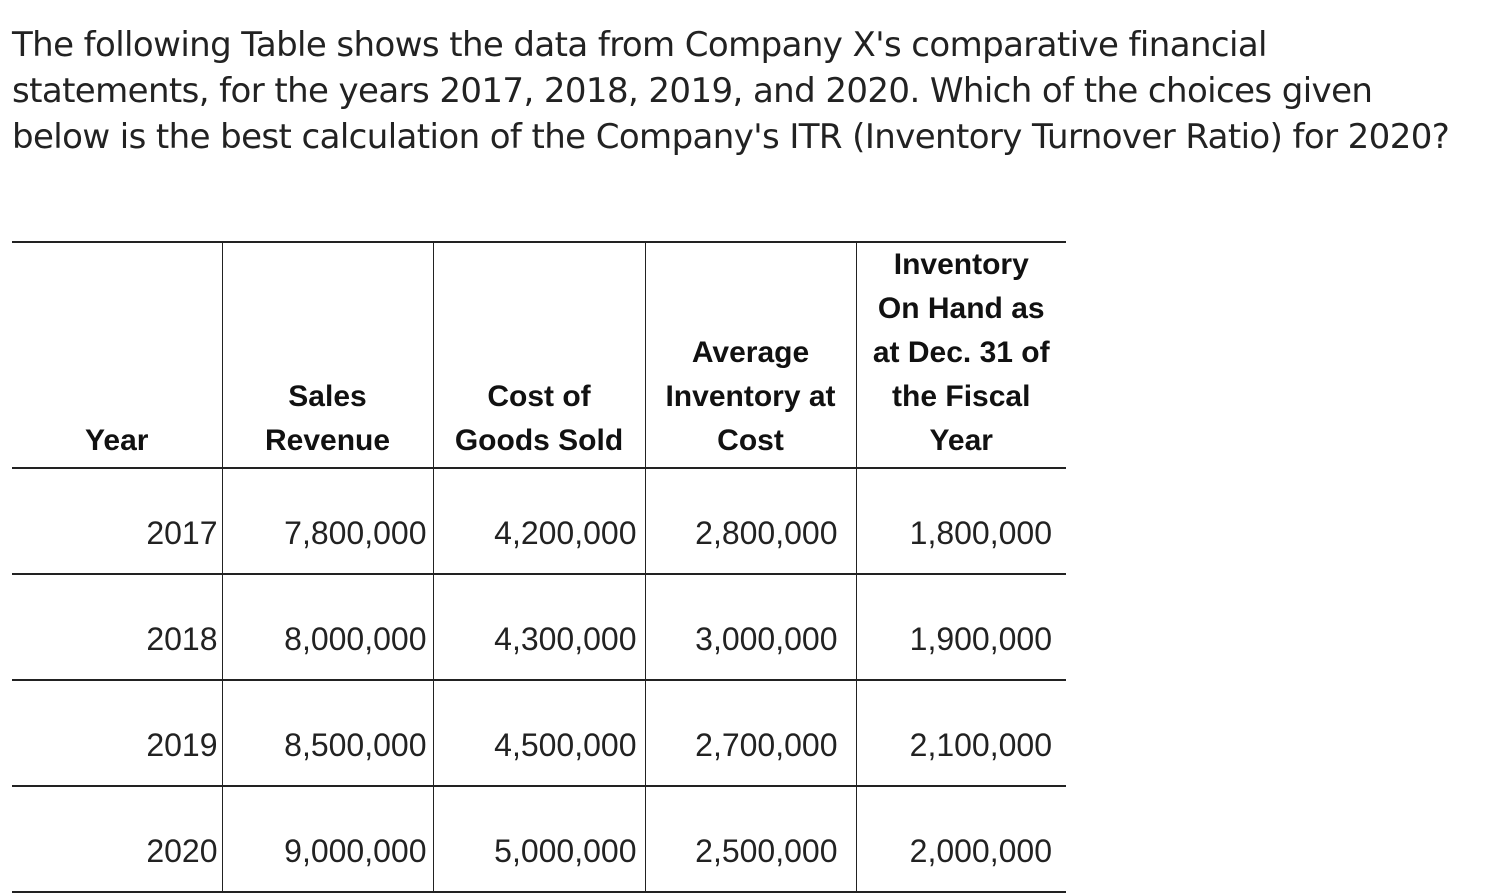  I want to click on header-year: Year, so click(117, 355).